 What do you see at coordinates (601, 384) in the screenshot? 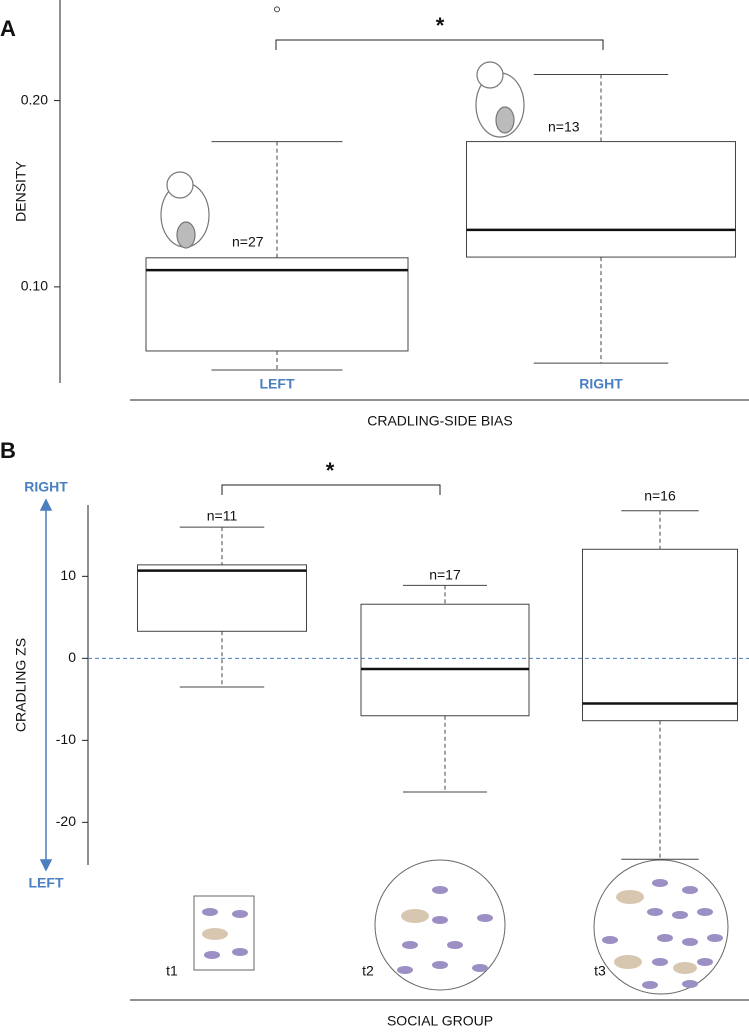
I see `category-label: RIGHT` at bounding box center [601, 384].